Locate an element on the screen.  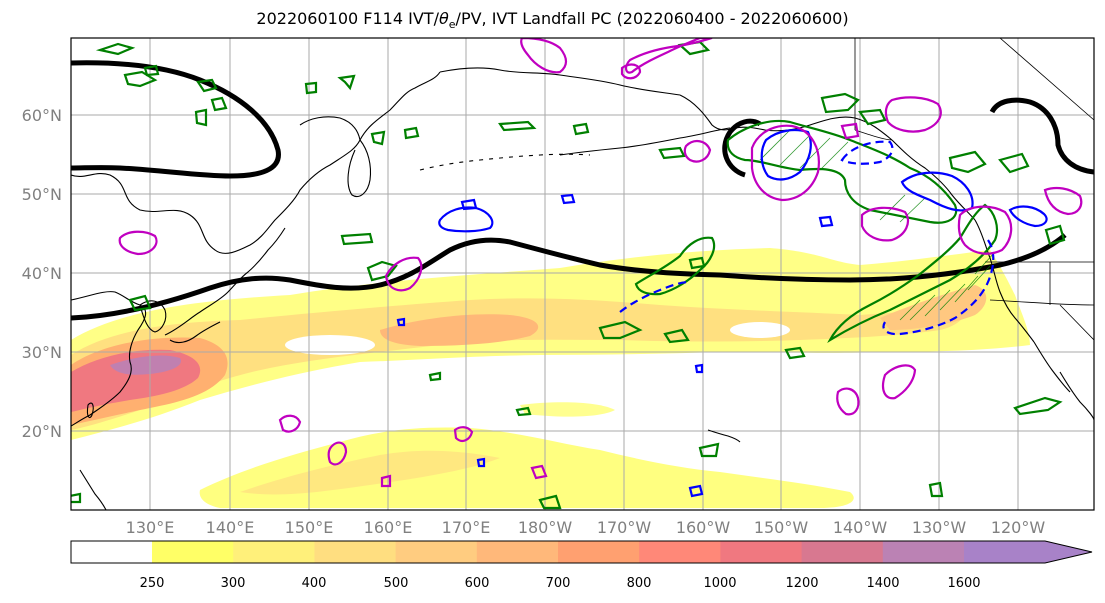
colorbar-extend-triangle is located at coordinates (1068, 552).